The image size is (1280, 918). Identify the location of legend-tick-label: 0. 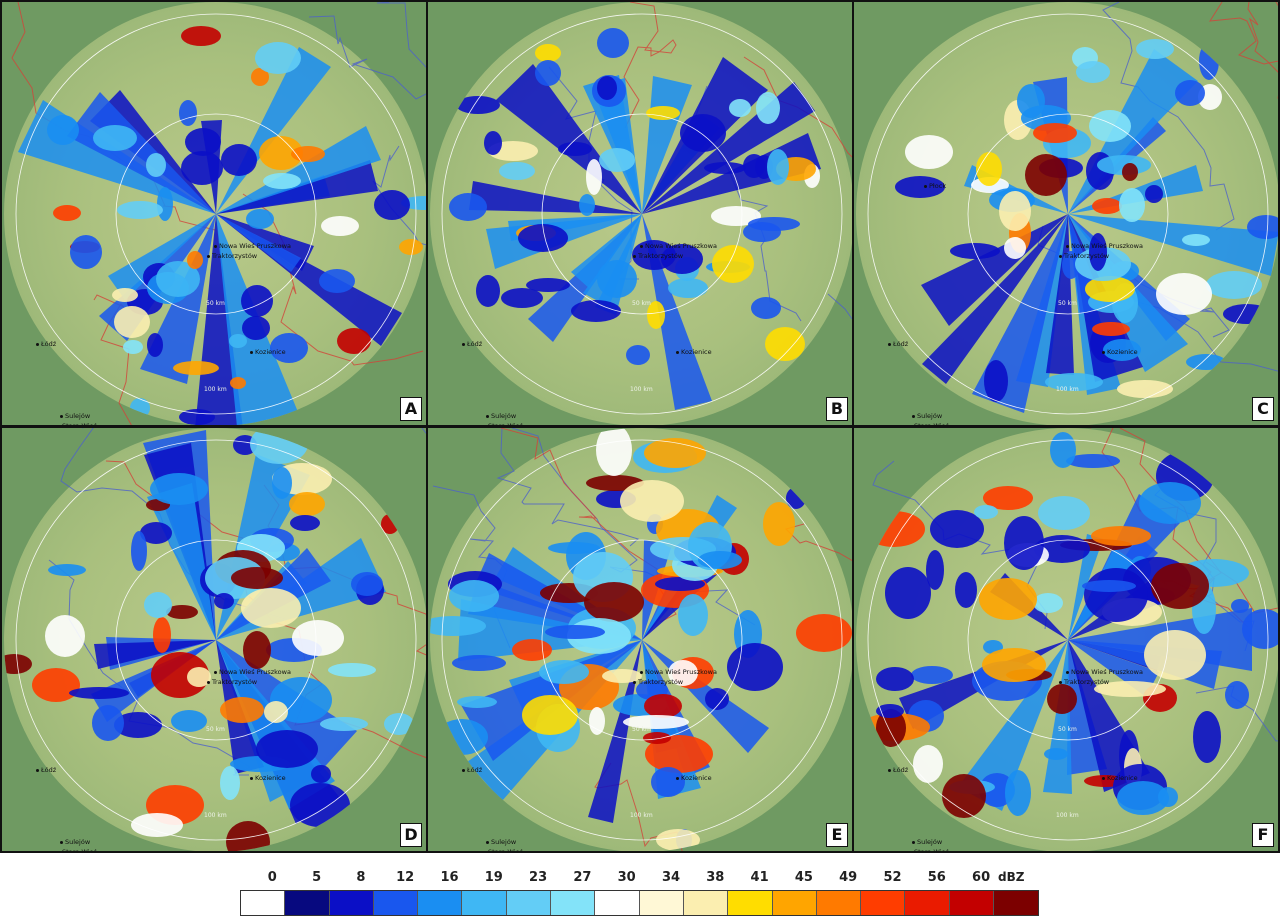
(272, 877).